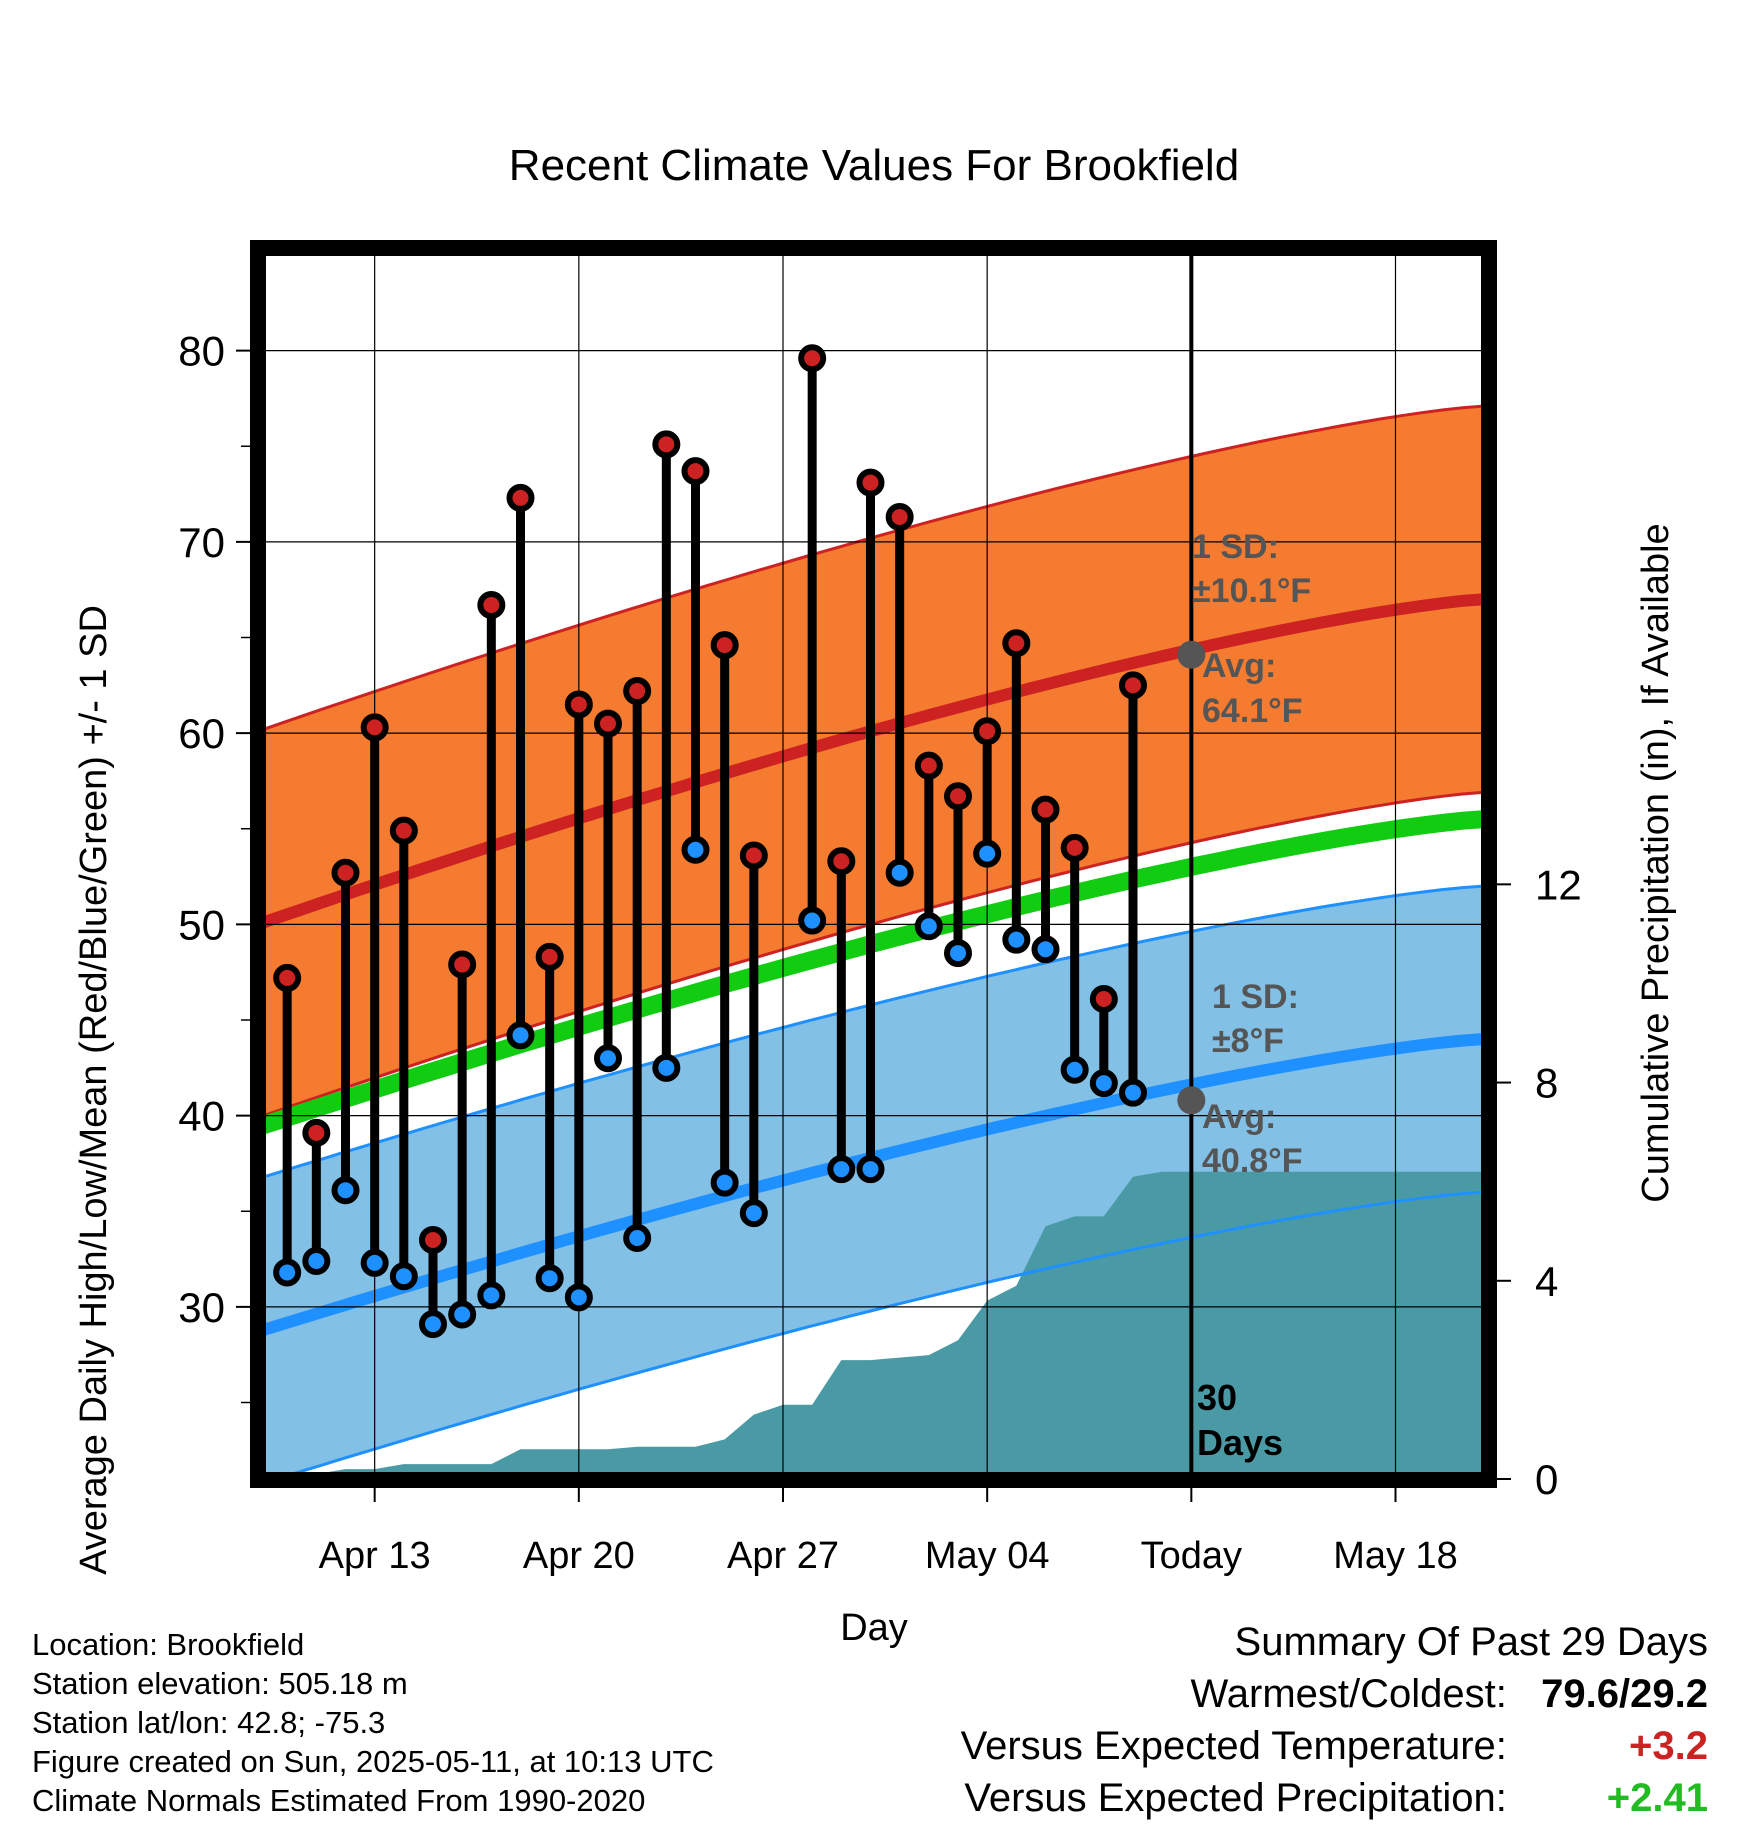 The width and height of the screenshot is (1748, 1828). What do you see at coordinates (1668, 1746) in the screenshot?
I see `temp-value: +3.2` at bounding box center [1668, 1746].